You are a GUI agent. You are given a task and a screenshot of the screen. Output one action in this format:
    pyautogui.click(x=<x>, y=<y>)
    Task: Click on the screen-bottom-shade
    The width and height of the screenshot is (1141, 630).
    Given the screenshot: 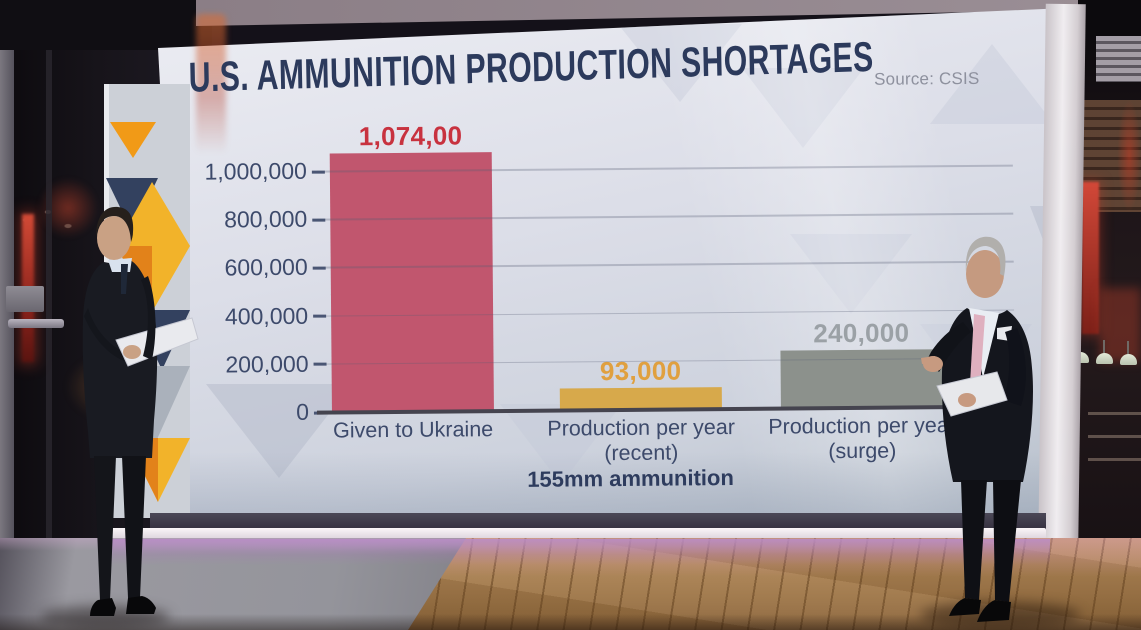 What is the action you would take?
    pyautogui.click(x=612, y=487)
    